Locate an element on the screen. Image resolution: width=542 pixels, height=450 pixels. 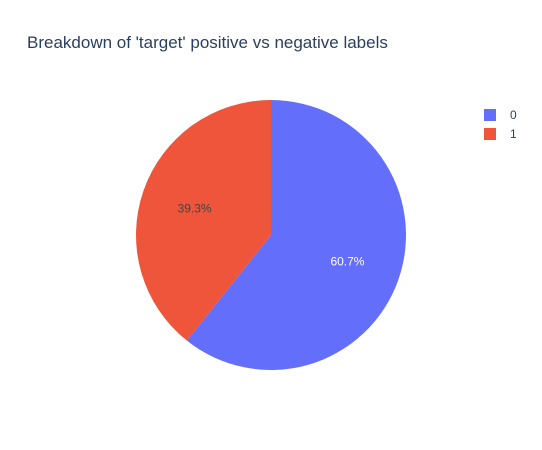
legend: 0 1 is located at coordinates (500, 124).